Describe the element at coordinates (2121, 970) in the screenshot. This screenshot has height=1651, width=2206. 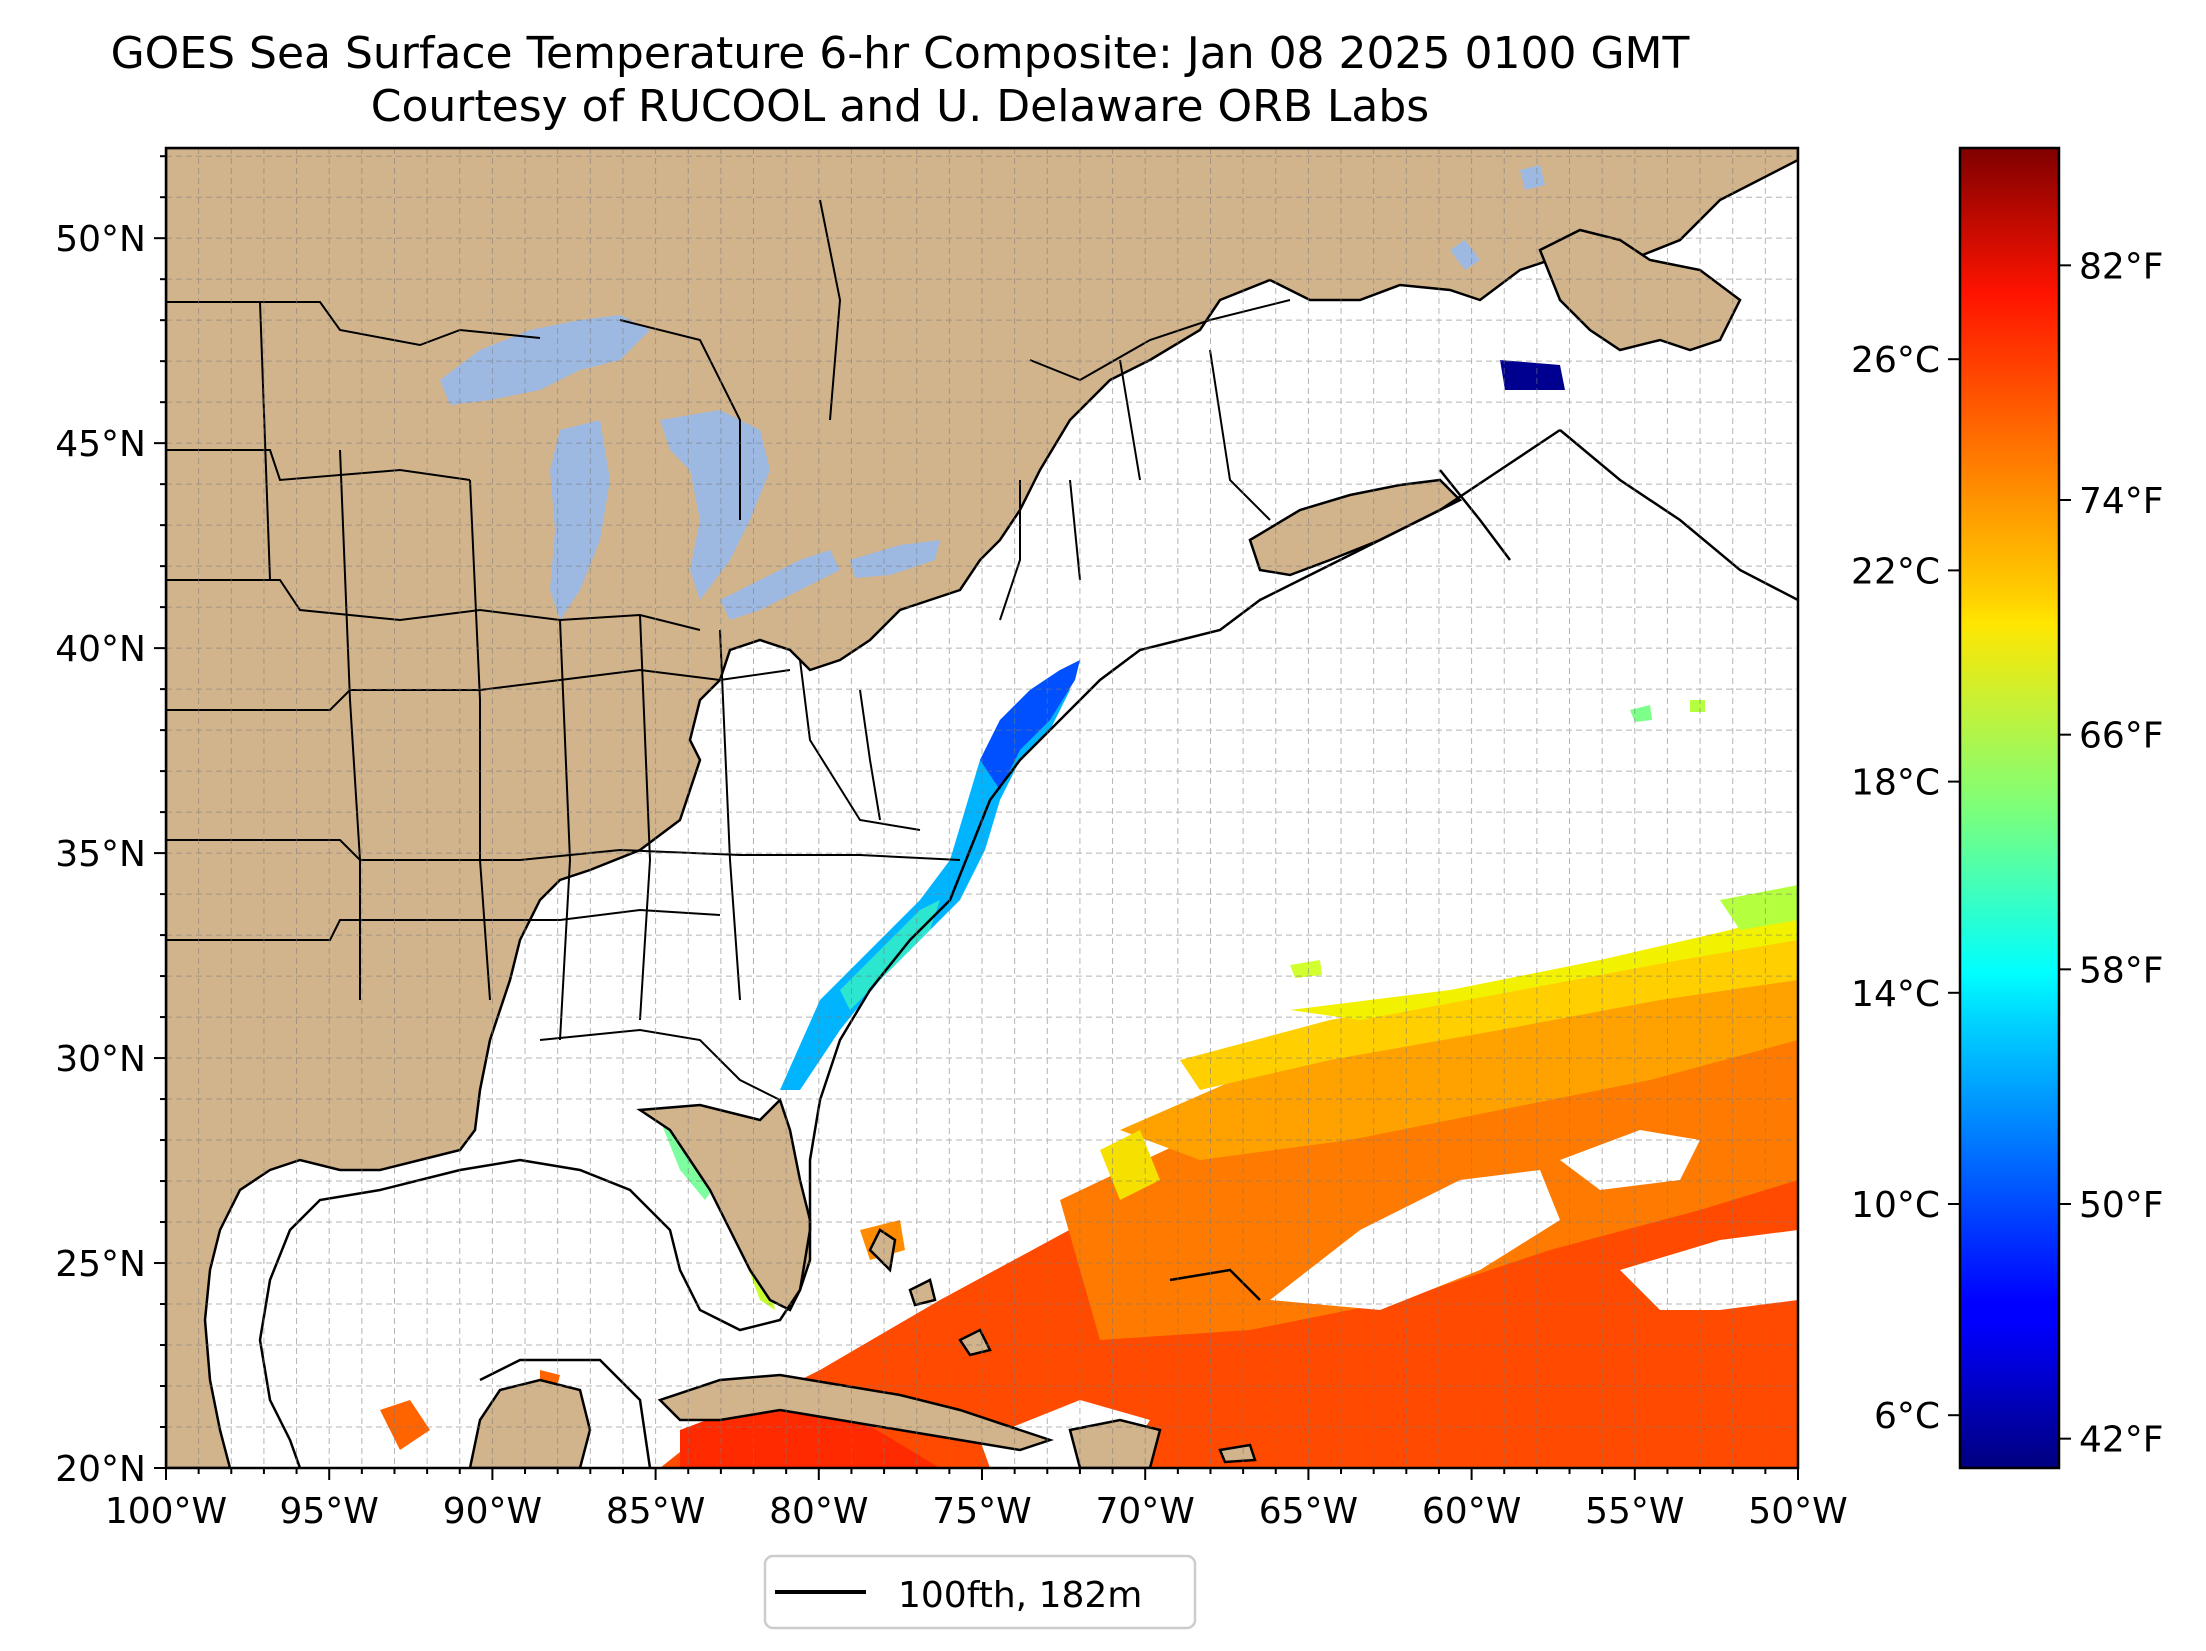
I see `fahrenheit-tick-label: 58°F` at that location.